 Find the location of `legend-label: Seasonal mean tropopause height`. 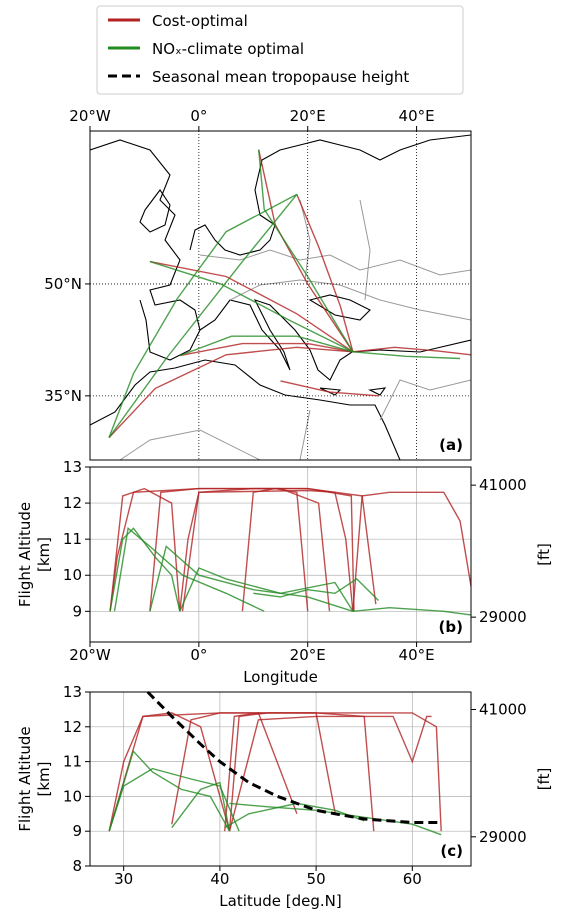

legend-label: Seasonal mean tropopause height is located at coordinates (280, 77).